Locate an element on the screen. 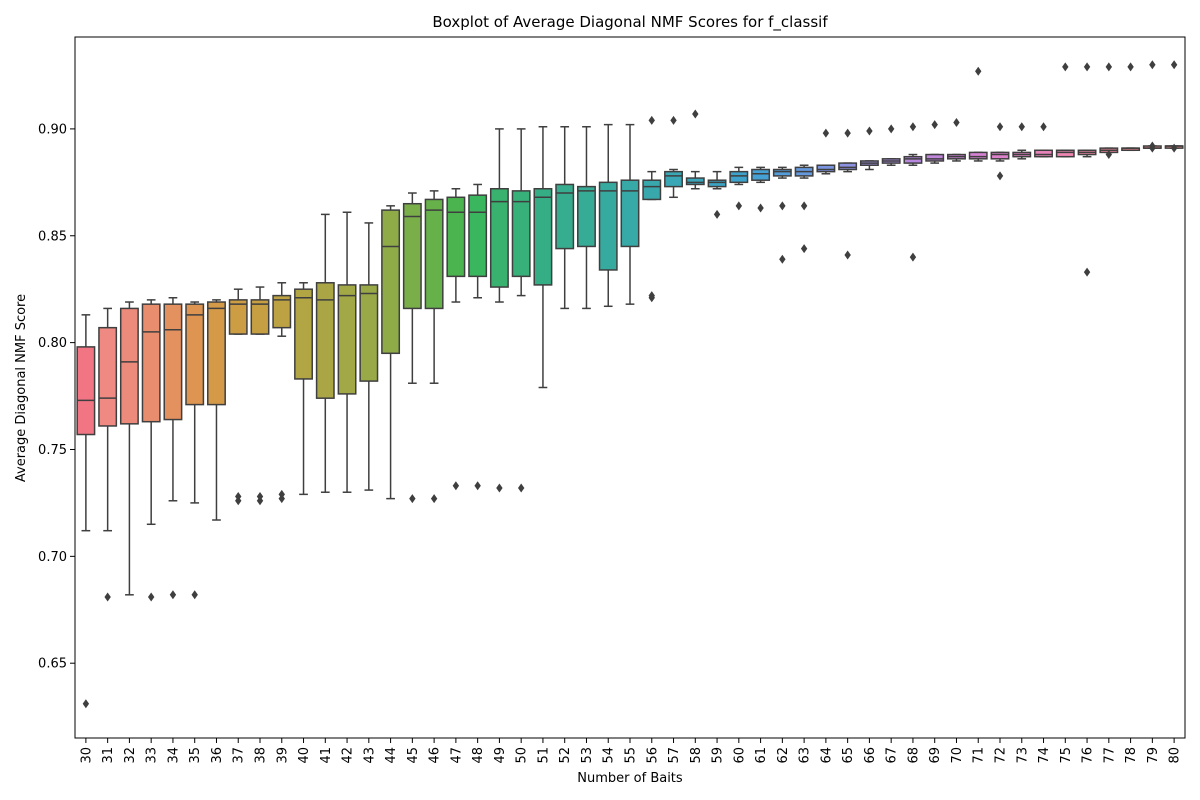  x-tick-label: 71 is located at coordinates (979, 755).